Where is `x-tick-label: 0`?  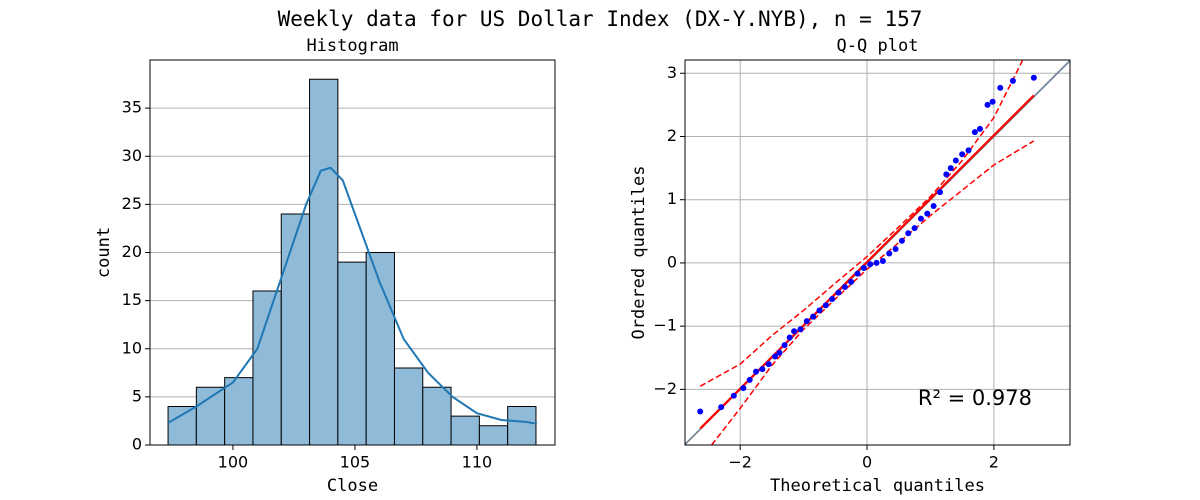
x-tick-label: 0 is located at coordinates (867, 462).